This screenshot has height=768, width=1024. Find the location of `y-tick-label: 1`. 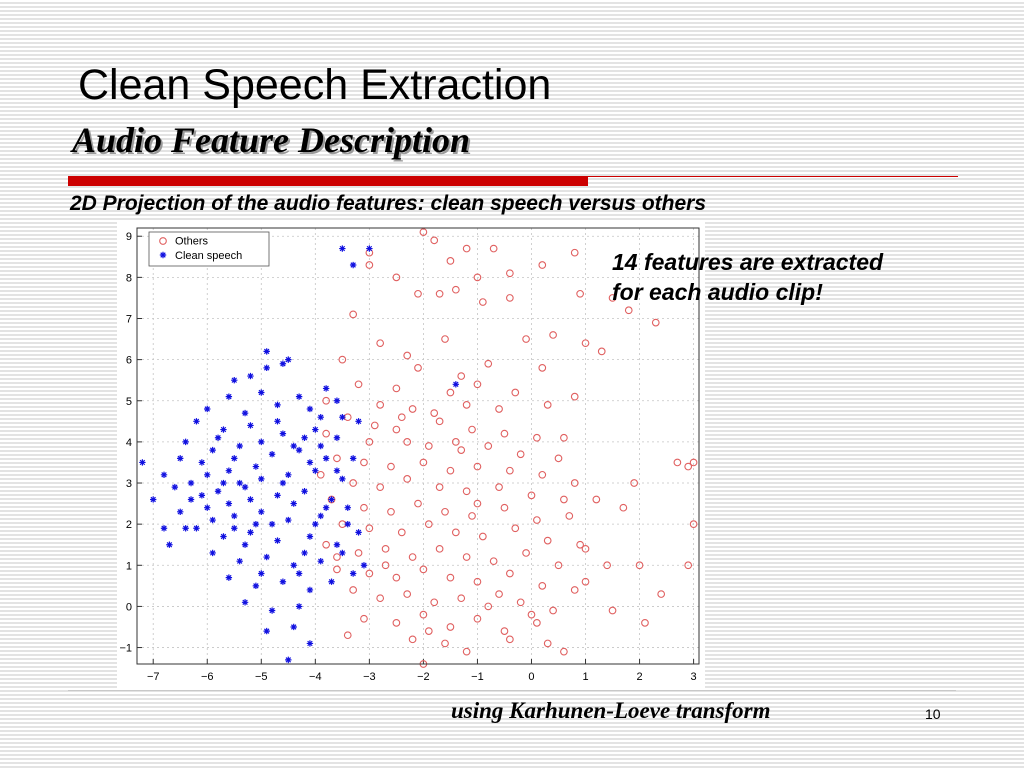

y-tick-label: 1 is located at coordinates (129, 566).